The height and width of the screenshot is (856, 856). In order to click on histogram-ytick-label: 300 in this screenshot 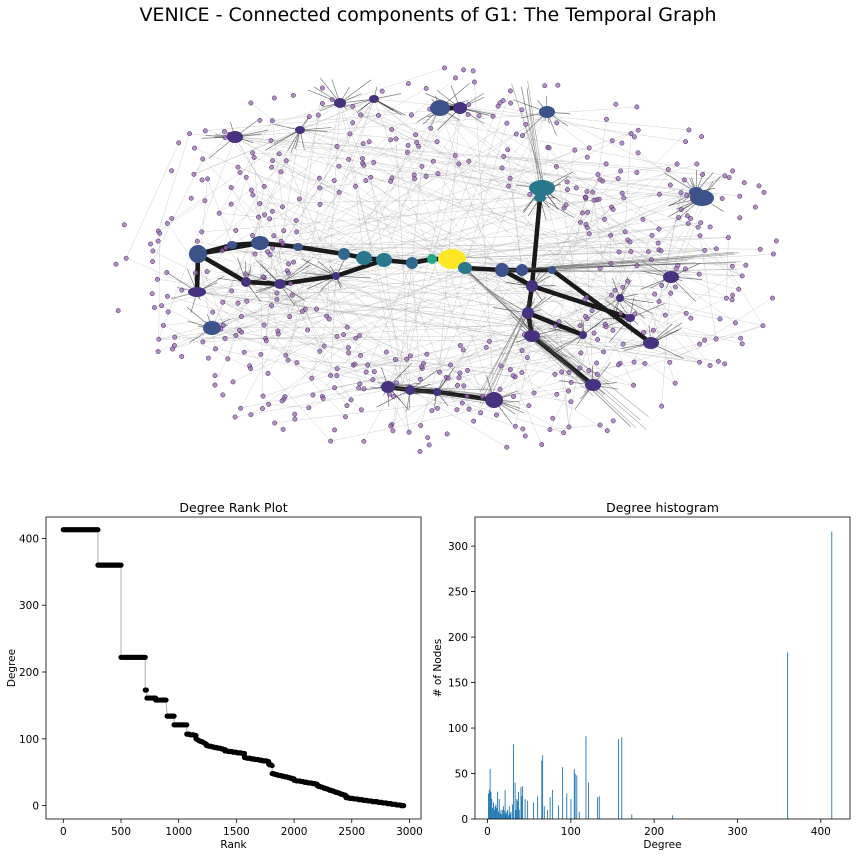, I will do `click(458, 547)`.